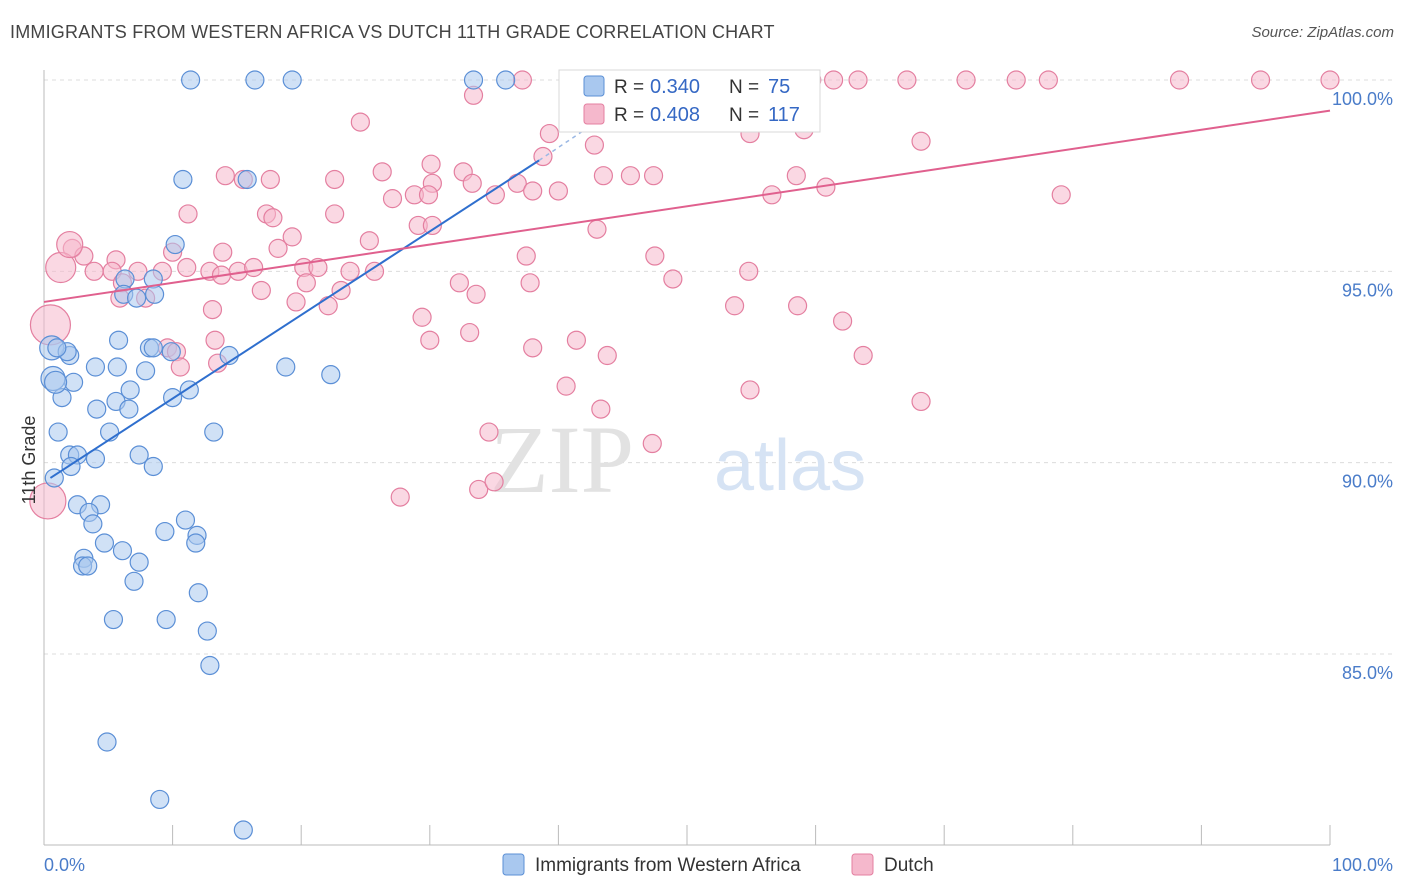 The width and height of the screenshot is (1406, 892). Describe the element at coordinates (689, 101) in the screenshot. I see `correlation-legend: R = 0.340 N = 75 R = 0.408 N = 117` at that location.